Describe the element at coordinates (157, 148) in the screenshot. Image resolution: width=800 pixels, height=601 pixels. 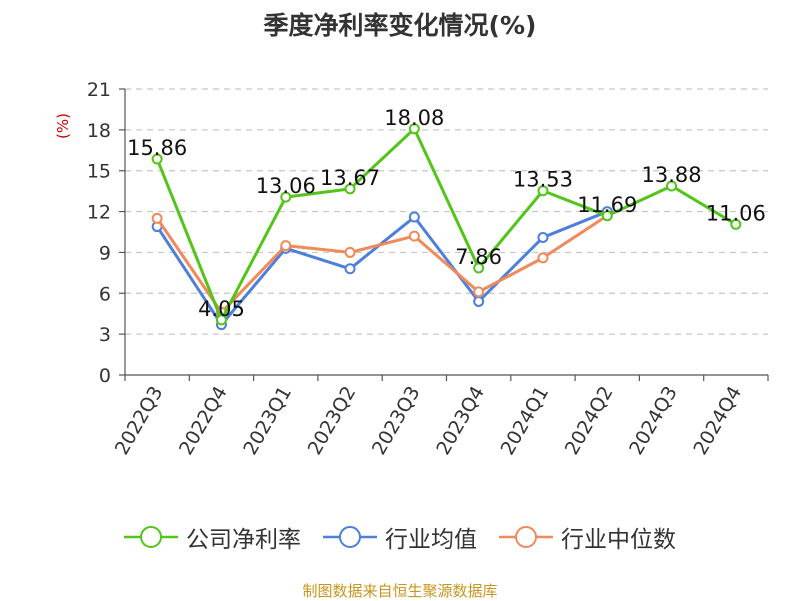
I see `data-label: 15.86` at that location.